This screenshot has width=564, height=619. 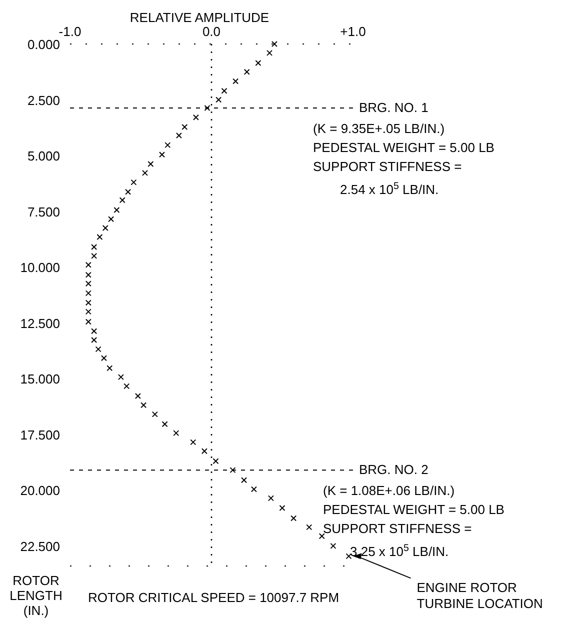 What do you see at coordinates (43, 156) in the screenshot?
I see `y-tick-label: 5.000` at bounding box center [43, 156].